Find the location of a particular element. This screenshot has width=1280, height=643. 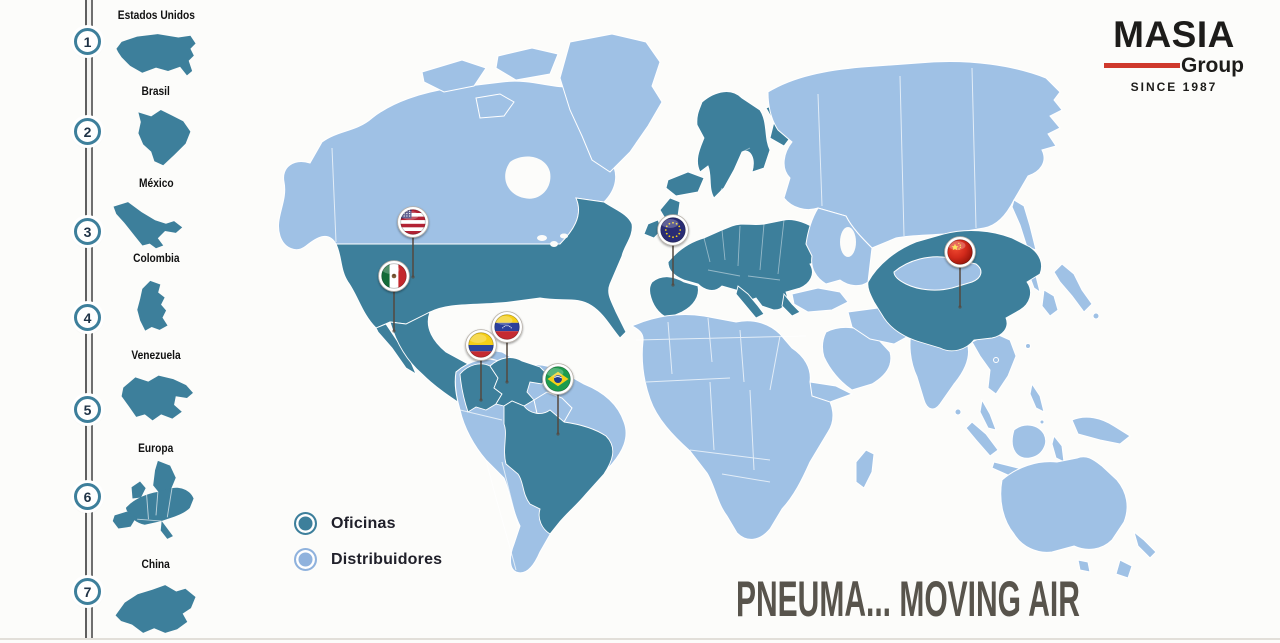

venezuela-silhouette-icon is located at coordinates (157, 398).